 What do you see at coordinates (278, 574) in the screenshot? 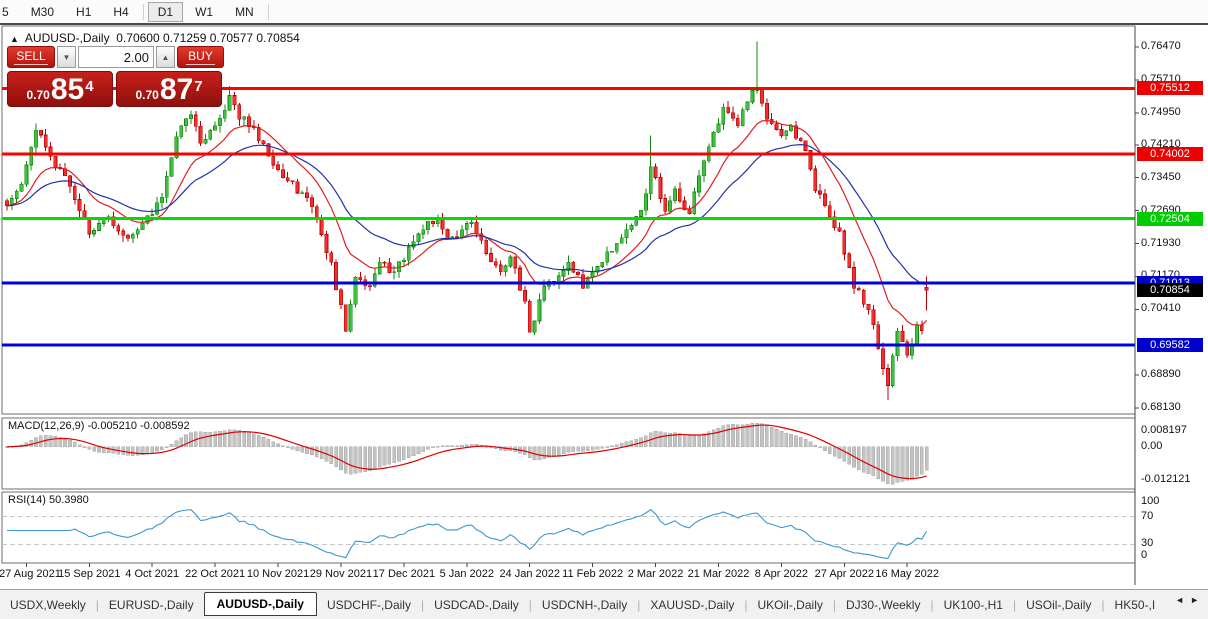
I see `date-axis-label: 10 Nov 2021` at bounding box center [278, 574].